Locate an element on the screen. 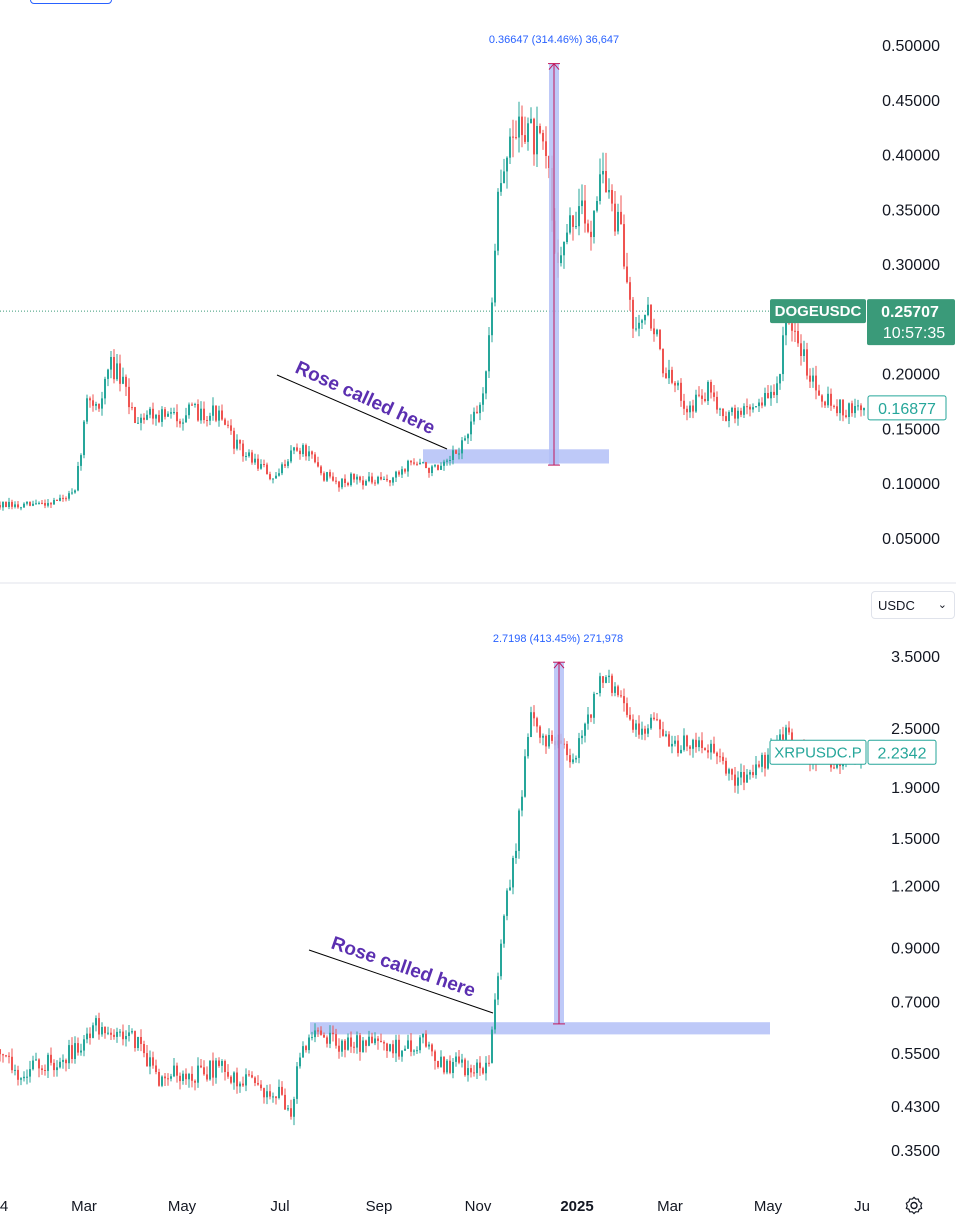 Image resolution: width=956 pixels, height=1225 pixels. currency-select: USDC ⌄ is located at coordinates (913, 605).